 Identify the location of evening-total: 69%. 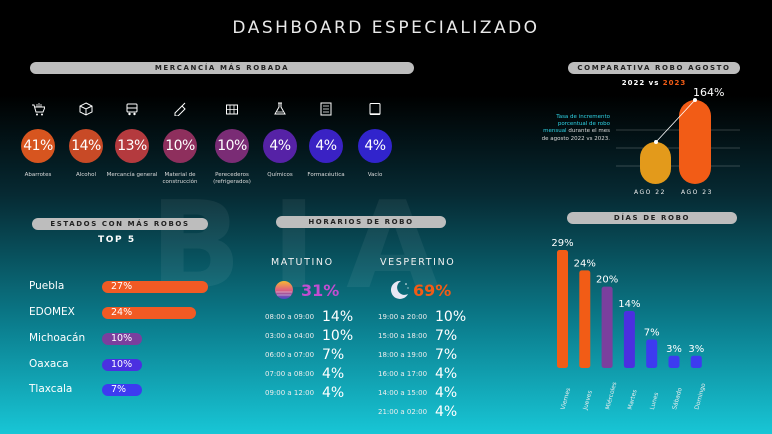
(432, 290).